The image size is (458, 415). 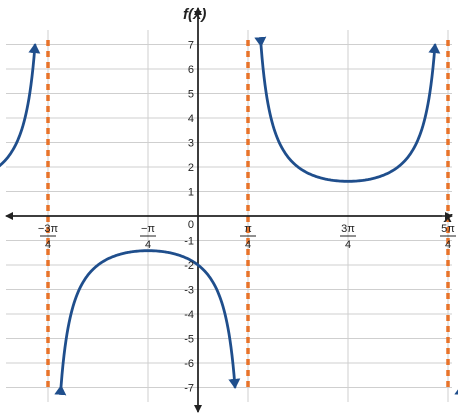 I want to click on x-tick-numerator: −3π, so click(x=48, y=229).